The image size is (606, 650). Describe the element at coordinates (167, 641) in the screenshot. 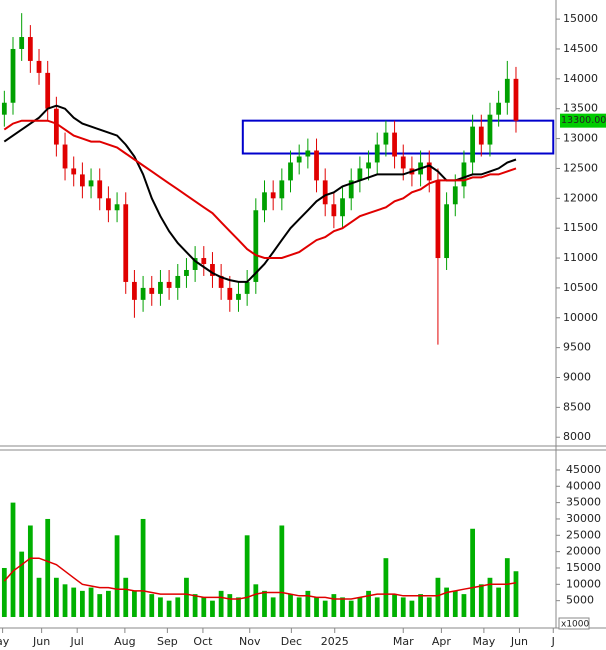

I see `x-tick-label: Sep` at that location.